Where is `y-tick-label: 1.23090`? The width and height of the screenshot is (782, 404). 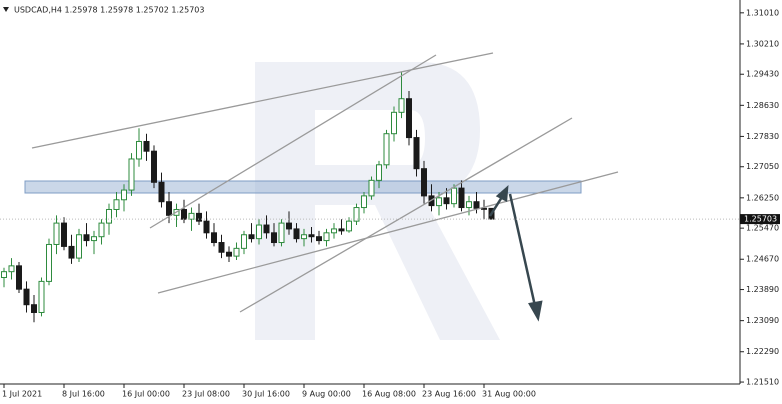 y-tick-label: 1.23090 is located at coordinates (762, 320).